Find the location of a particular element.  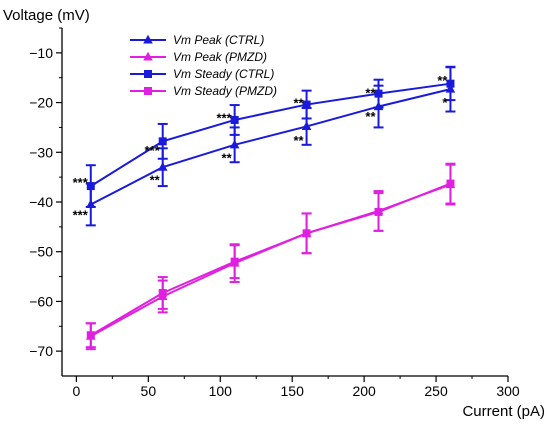

legend-label: Vm Steady (PMZD) is located at coordinates (225, 91).